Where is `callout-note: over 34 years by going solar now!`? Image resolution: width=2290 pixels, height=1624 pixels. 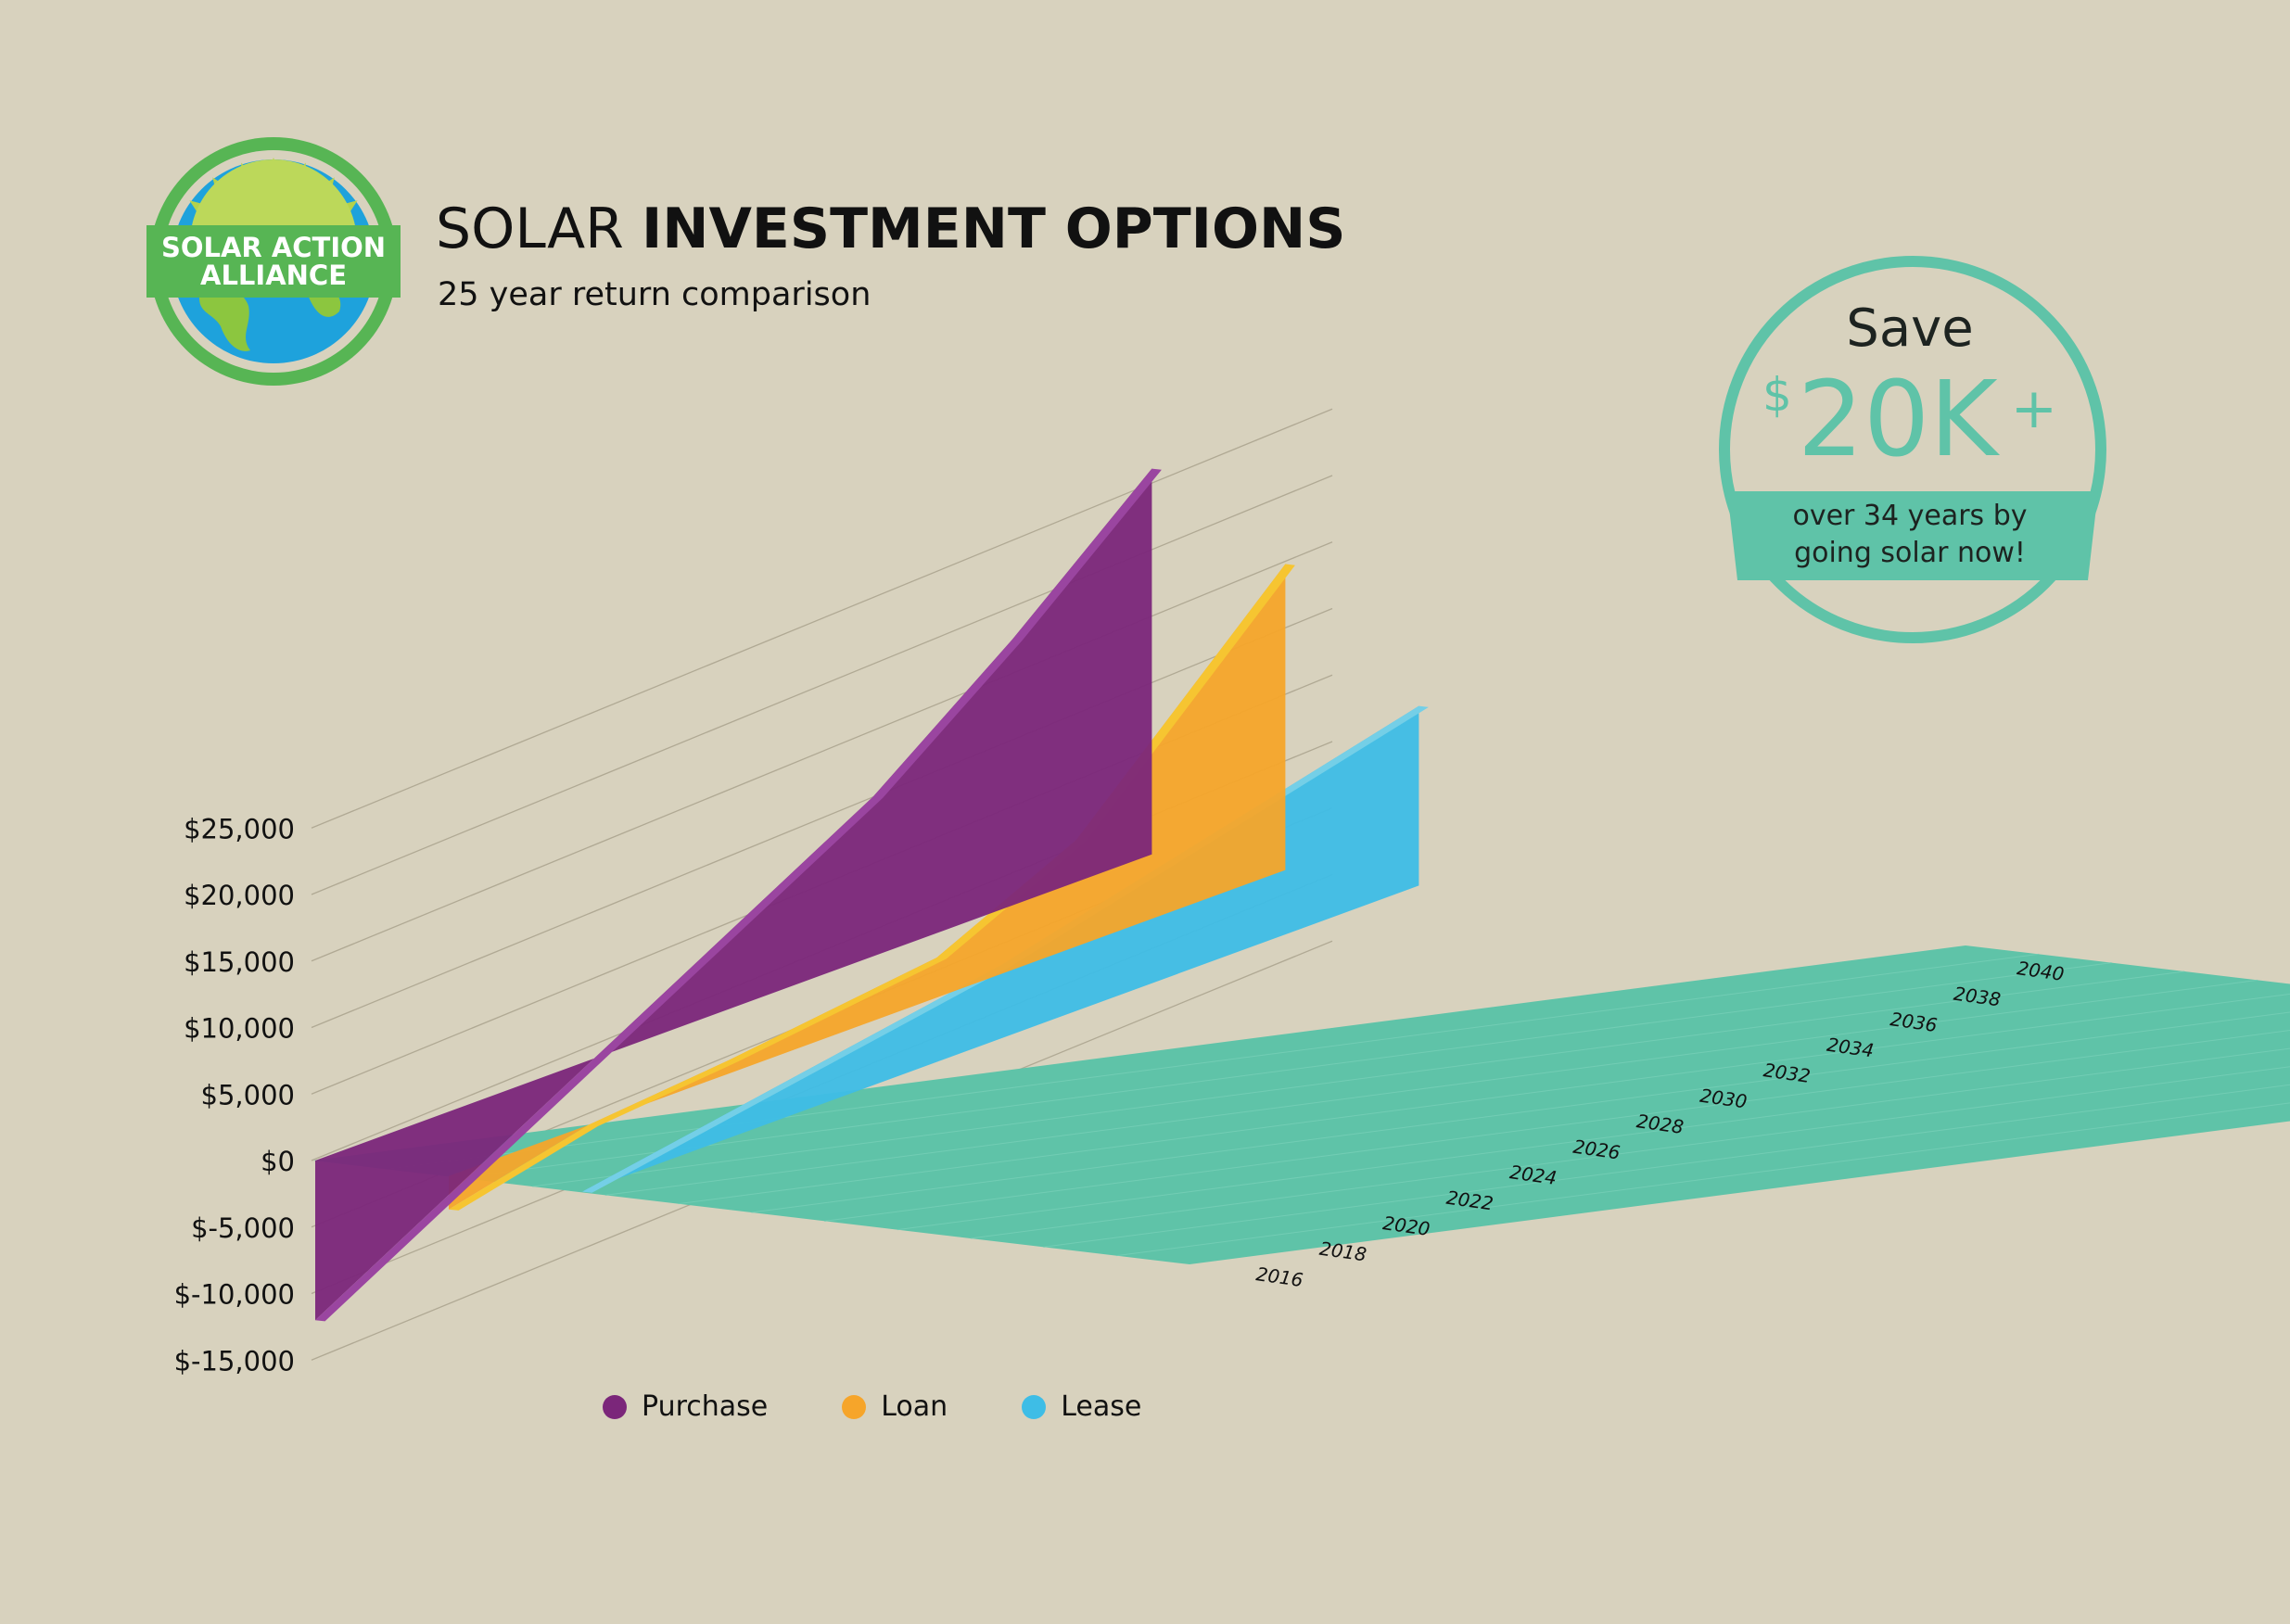
callout-note: over 34 years by going solar now! is located at coordinates (1909, 535).